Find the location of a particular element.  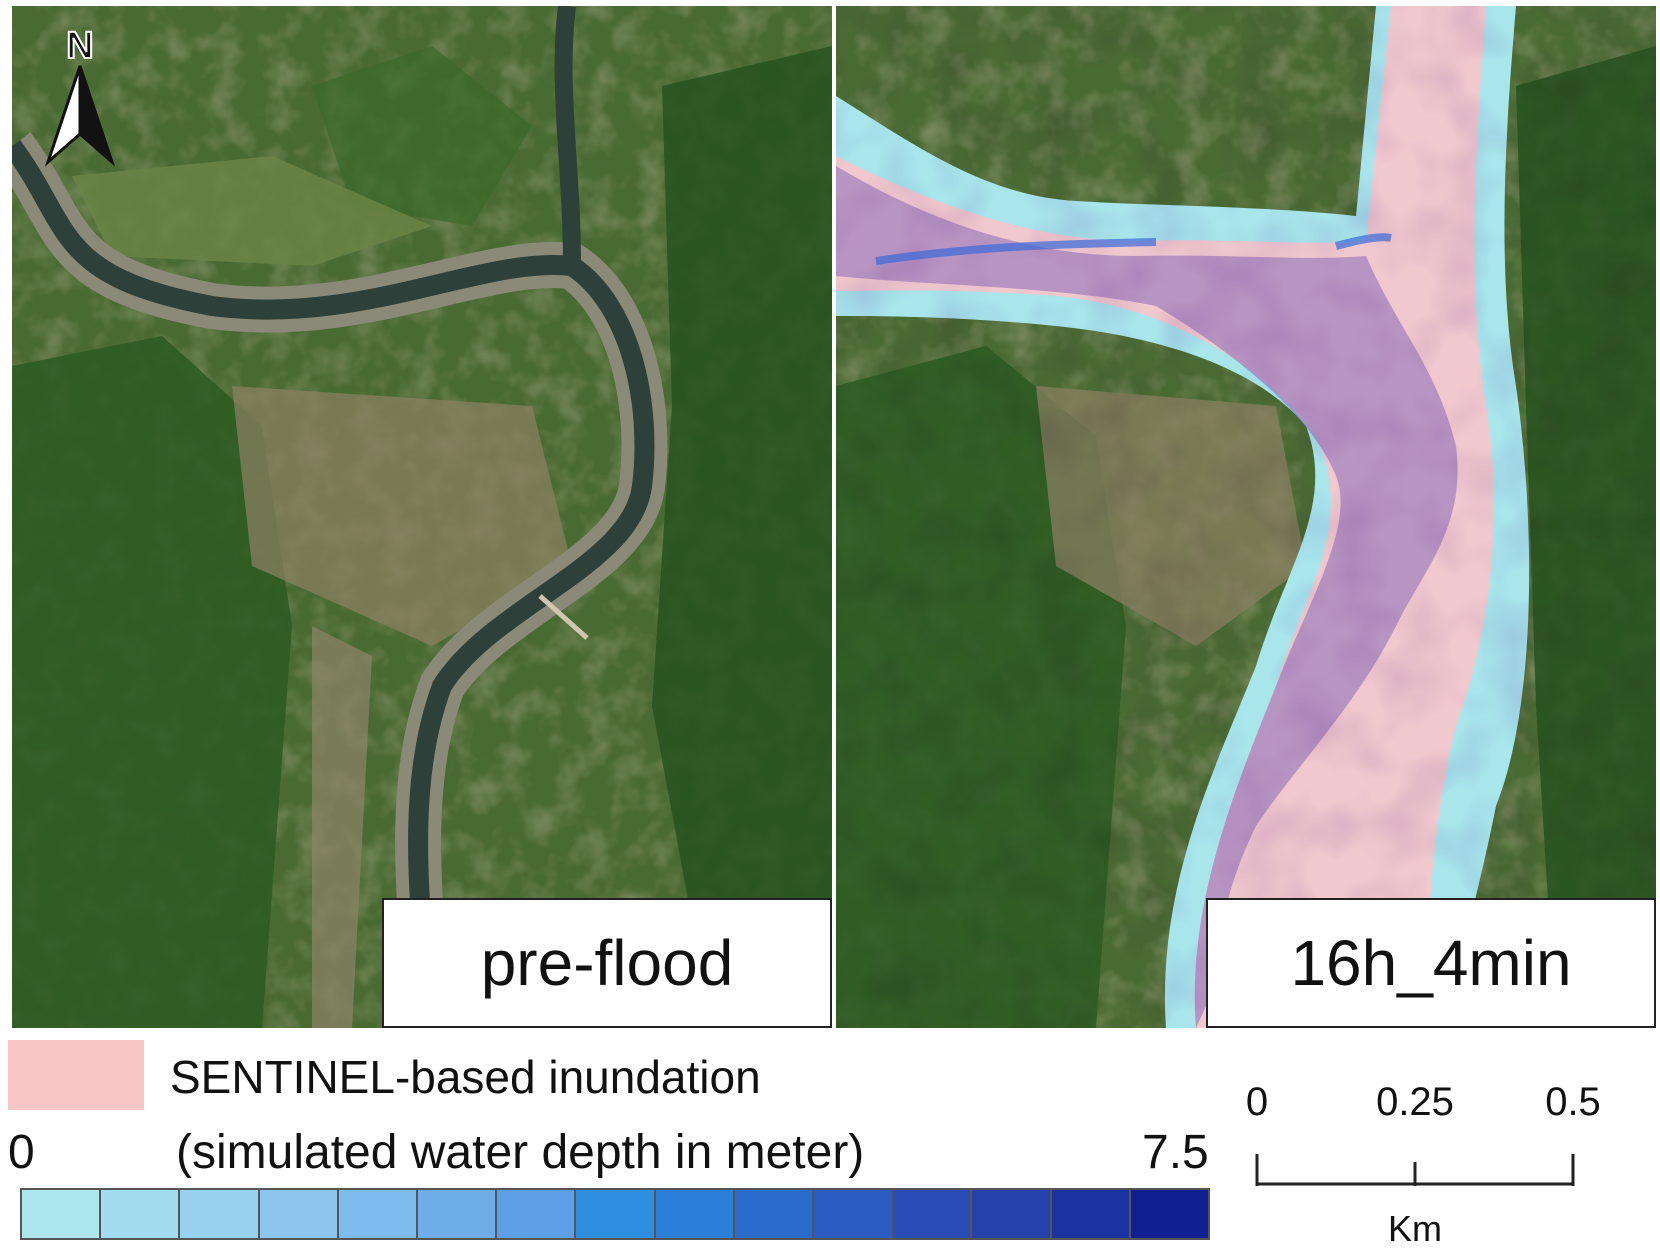

depth-max-label: 7.5 is located at coordinates (1175, 1152).